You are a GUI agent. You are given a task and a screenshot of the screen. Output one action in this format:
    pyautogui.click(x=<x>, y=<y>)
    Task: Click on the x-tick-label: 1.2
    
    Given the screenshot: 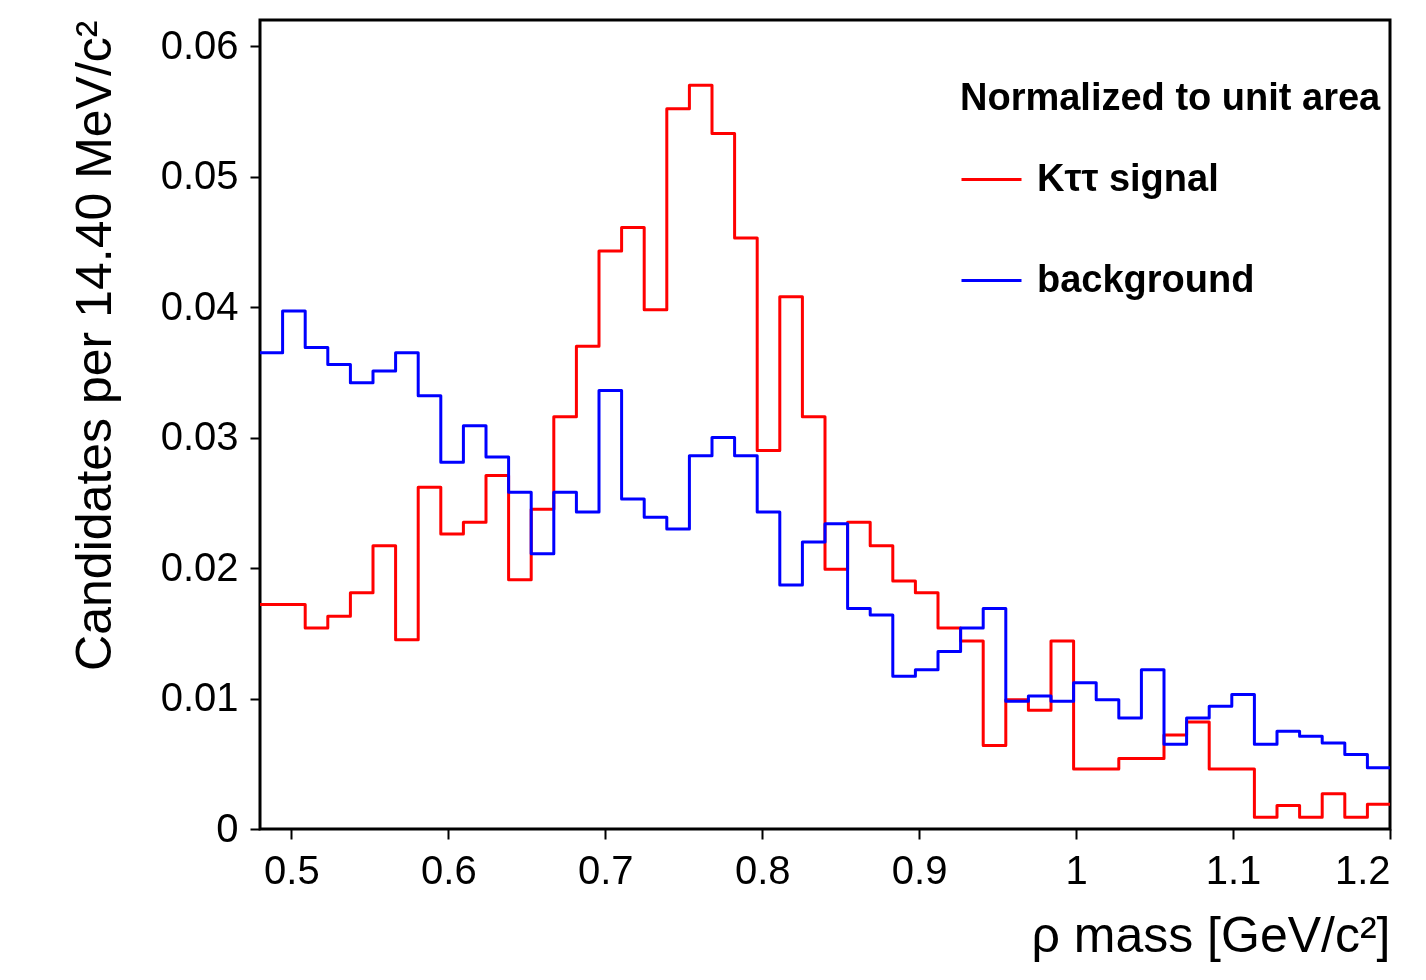 What is the action you would take?
    pyautogui.click(x=1362, y=869)
    